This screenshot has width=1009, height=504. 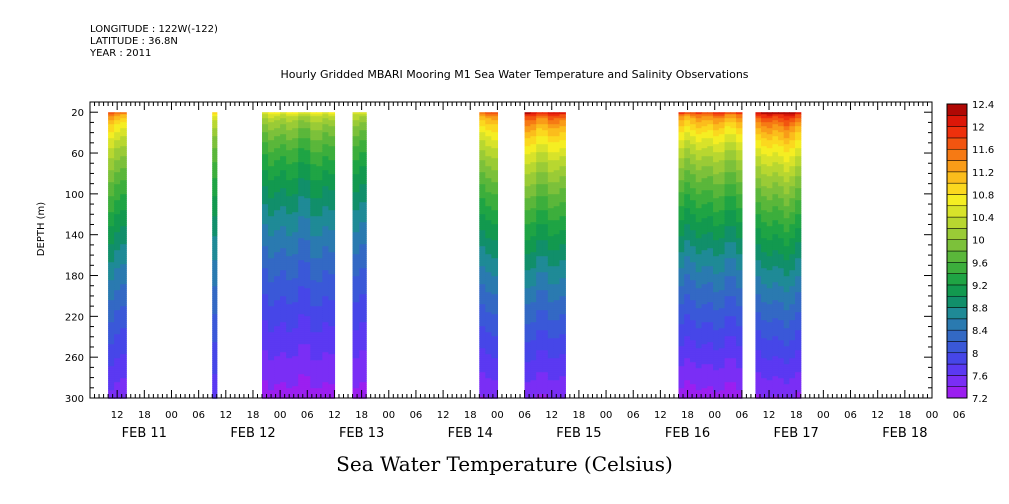 What do you see at coordinates (144, 433) in the screenshot?
I see `date-label: FEB 11` at bounding box center [144, 433].